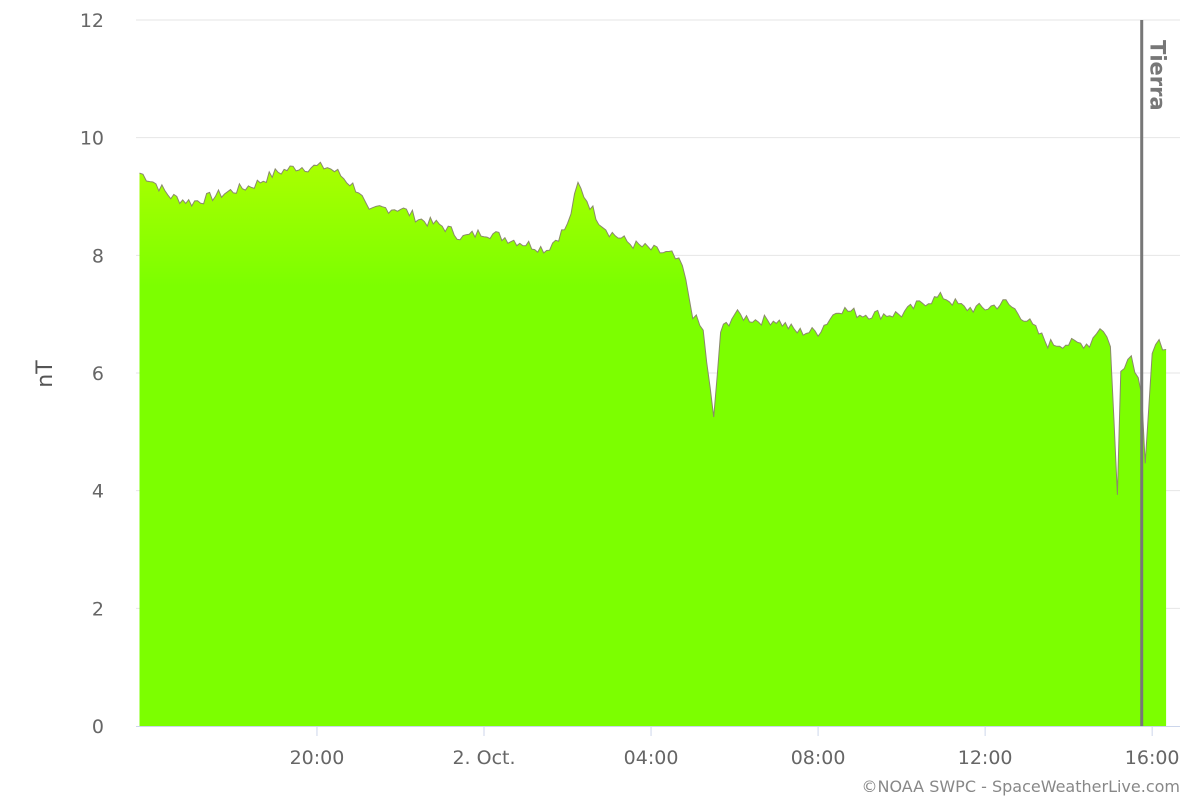  I want to click on y-tick-label: 12, so click(92, 21).